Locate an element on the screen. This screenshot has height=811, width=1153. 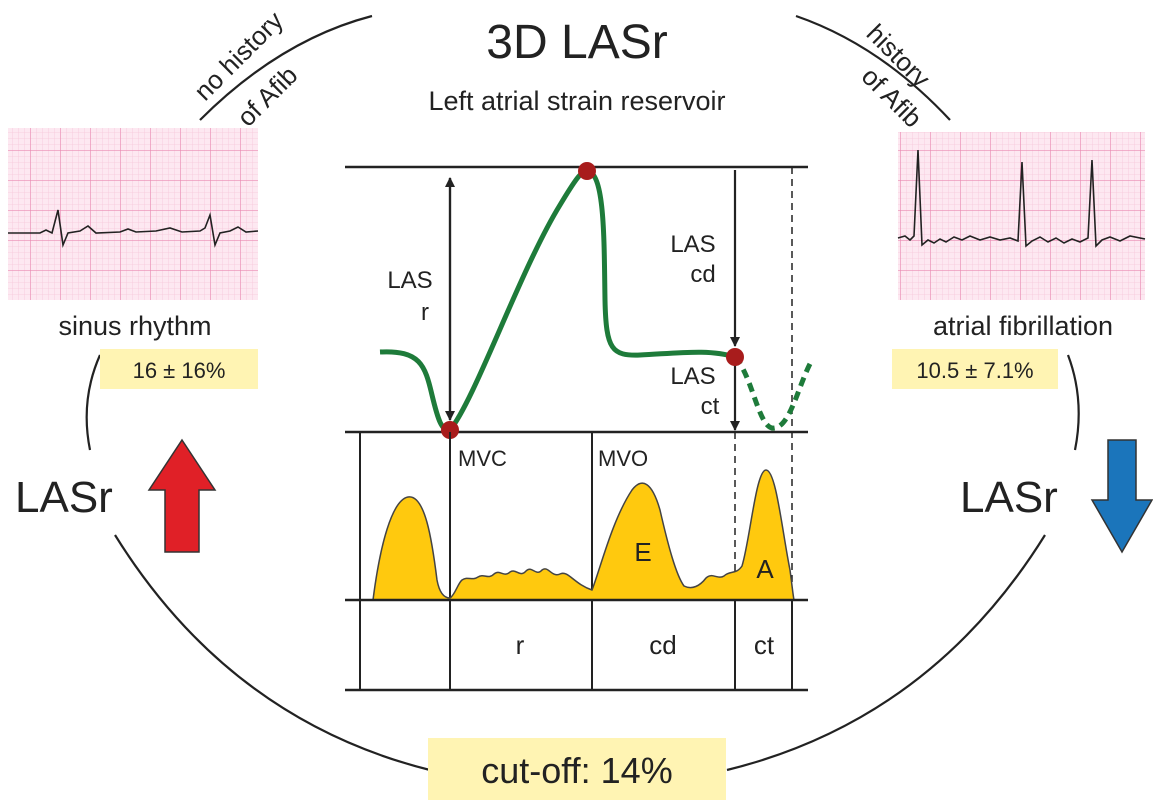
strain-curve-dashed is located at coordinates (774, 393).